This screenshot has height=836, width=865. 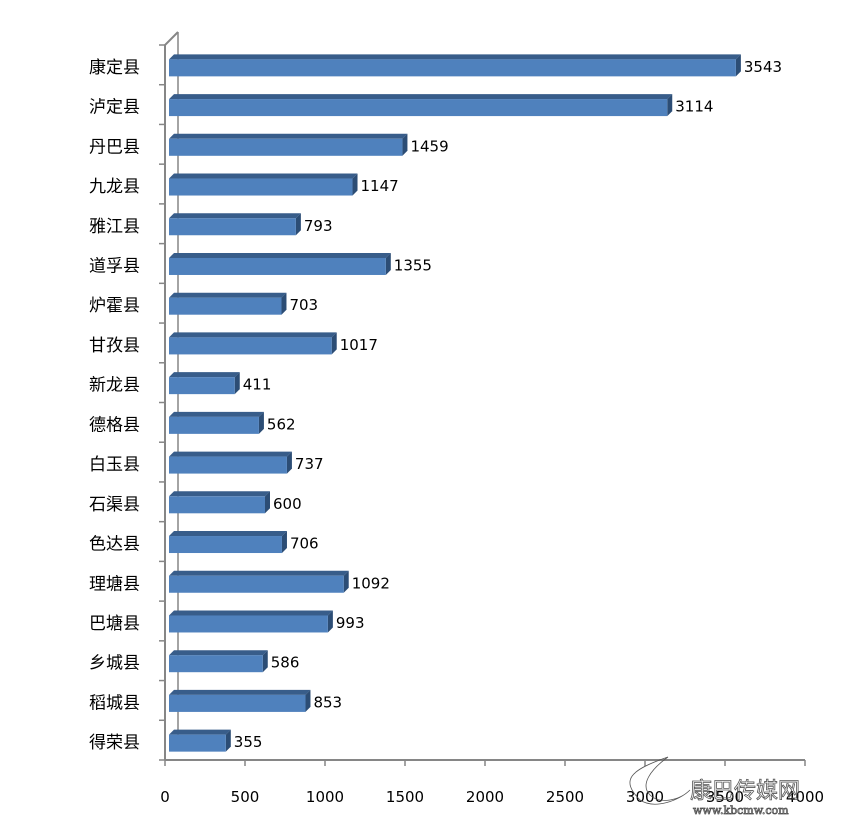 What do you see at coordinates (114, 465) in the screenshot?
I see `category-label: 白玉县` at bounding box center [114, 465].